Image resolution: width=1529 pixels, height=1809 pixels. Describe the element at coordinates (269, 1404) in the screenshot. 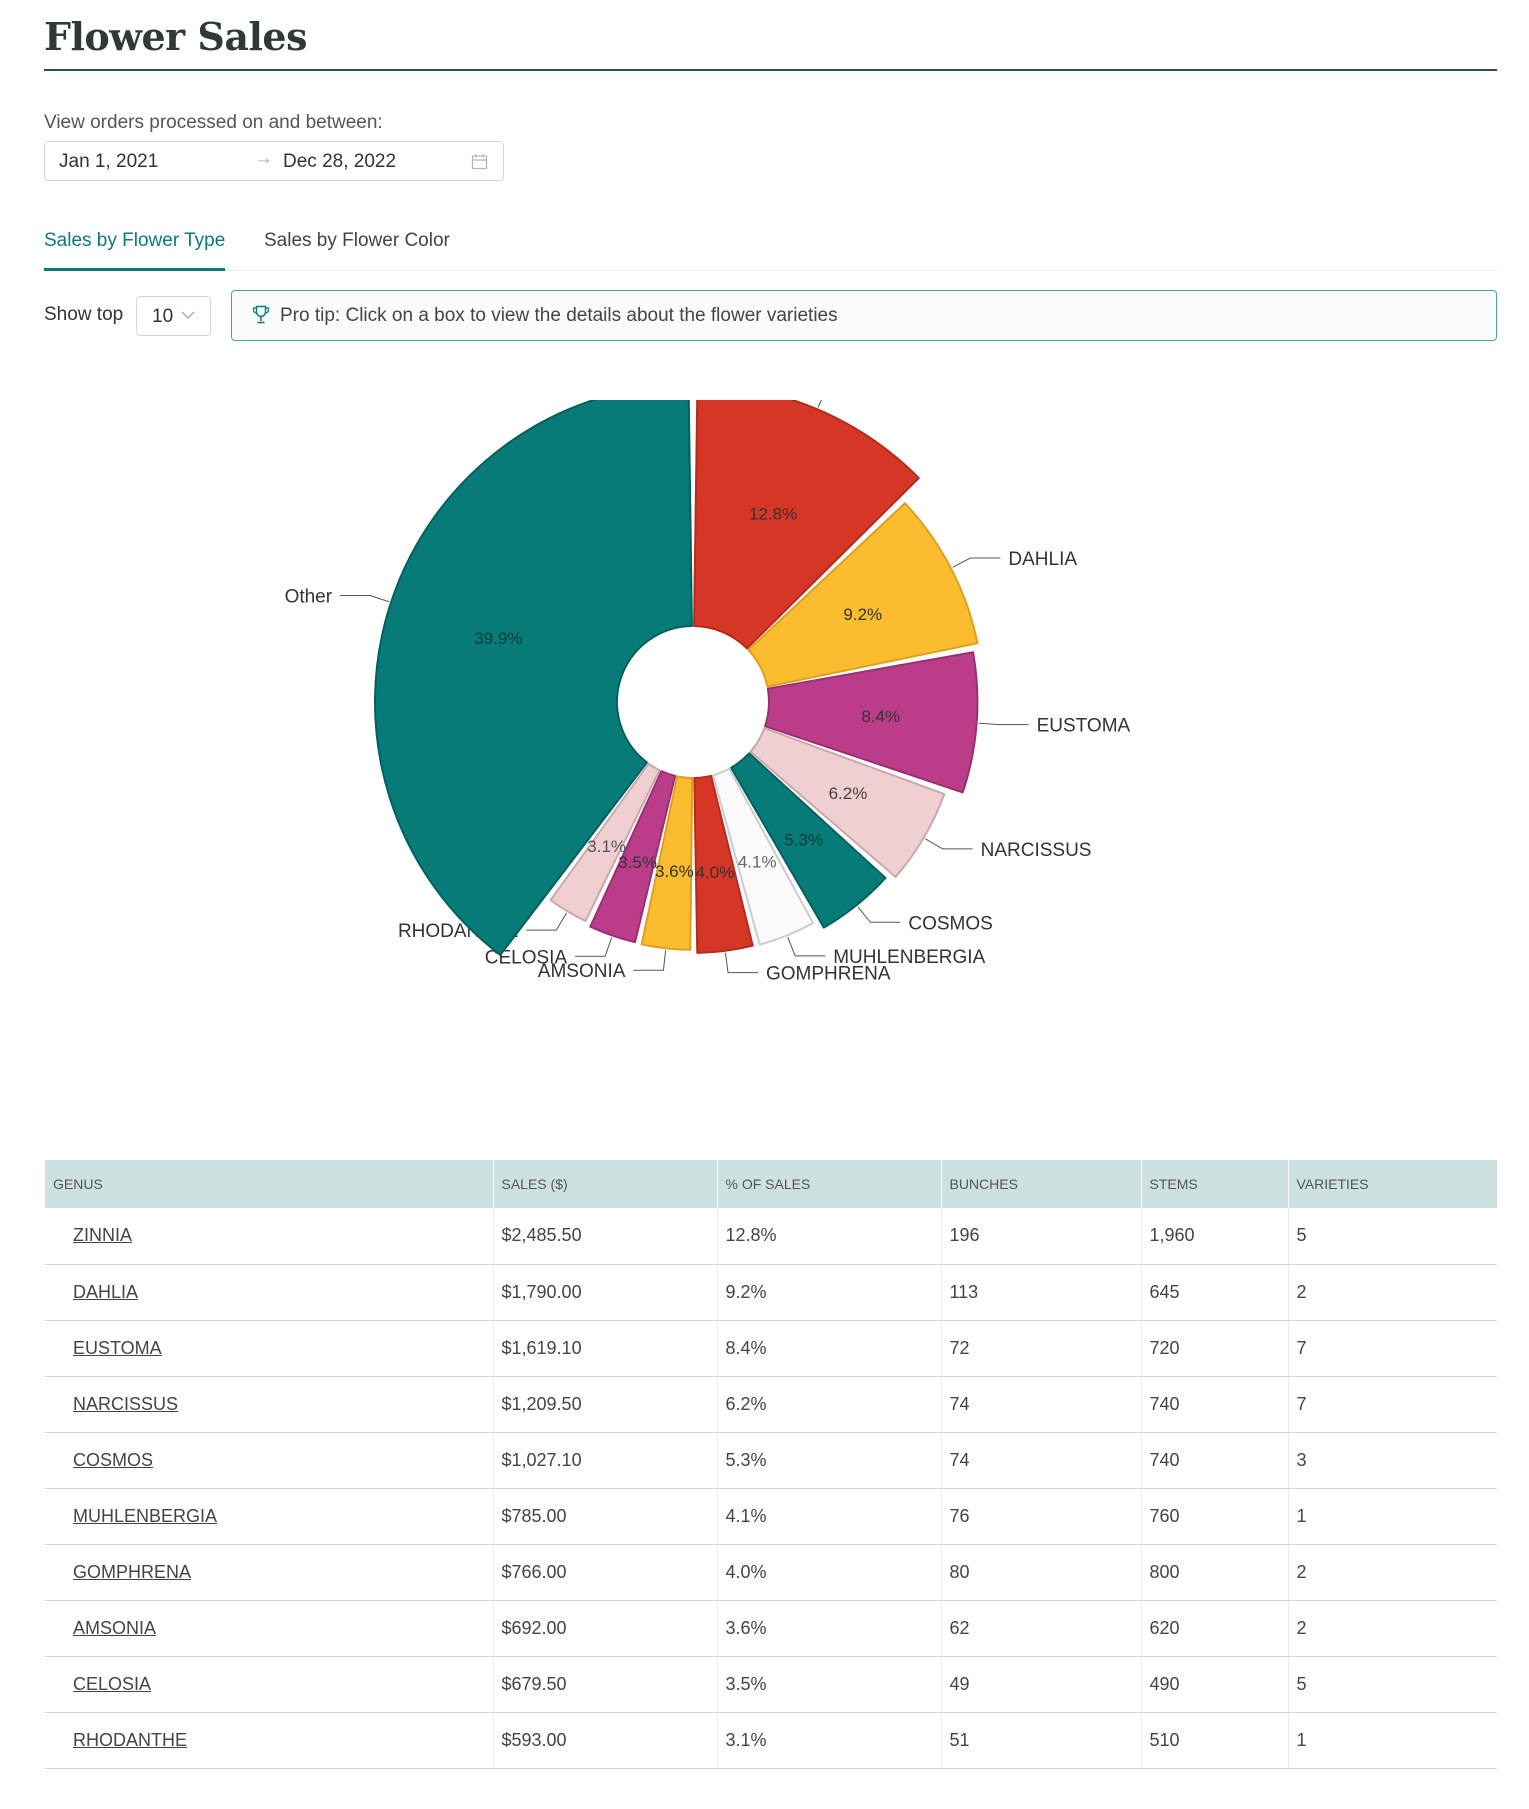

I see `table-cell: NARCISSUS` at that location.